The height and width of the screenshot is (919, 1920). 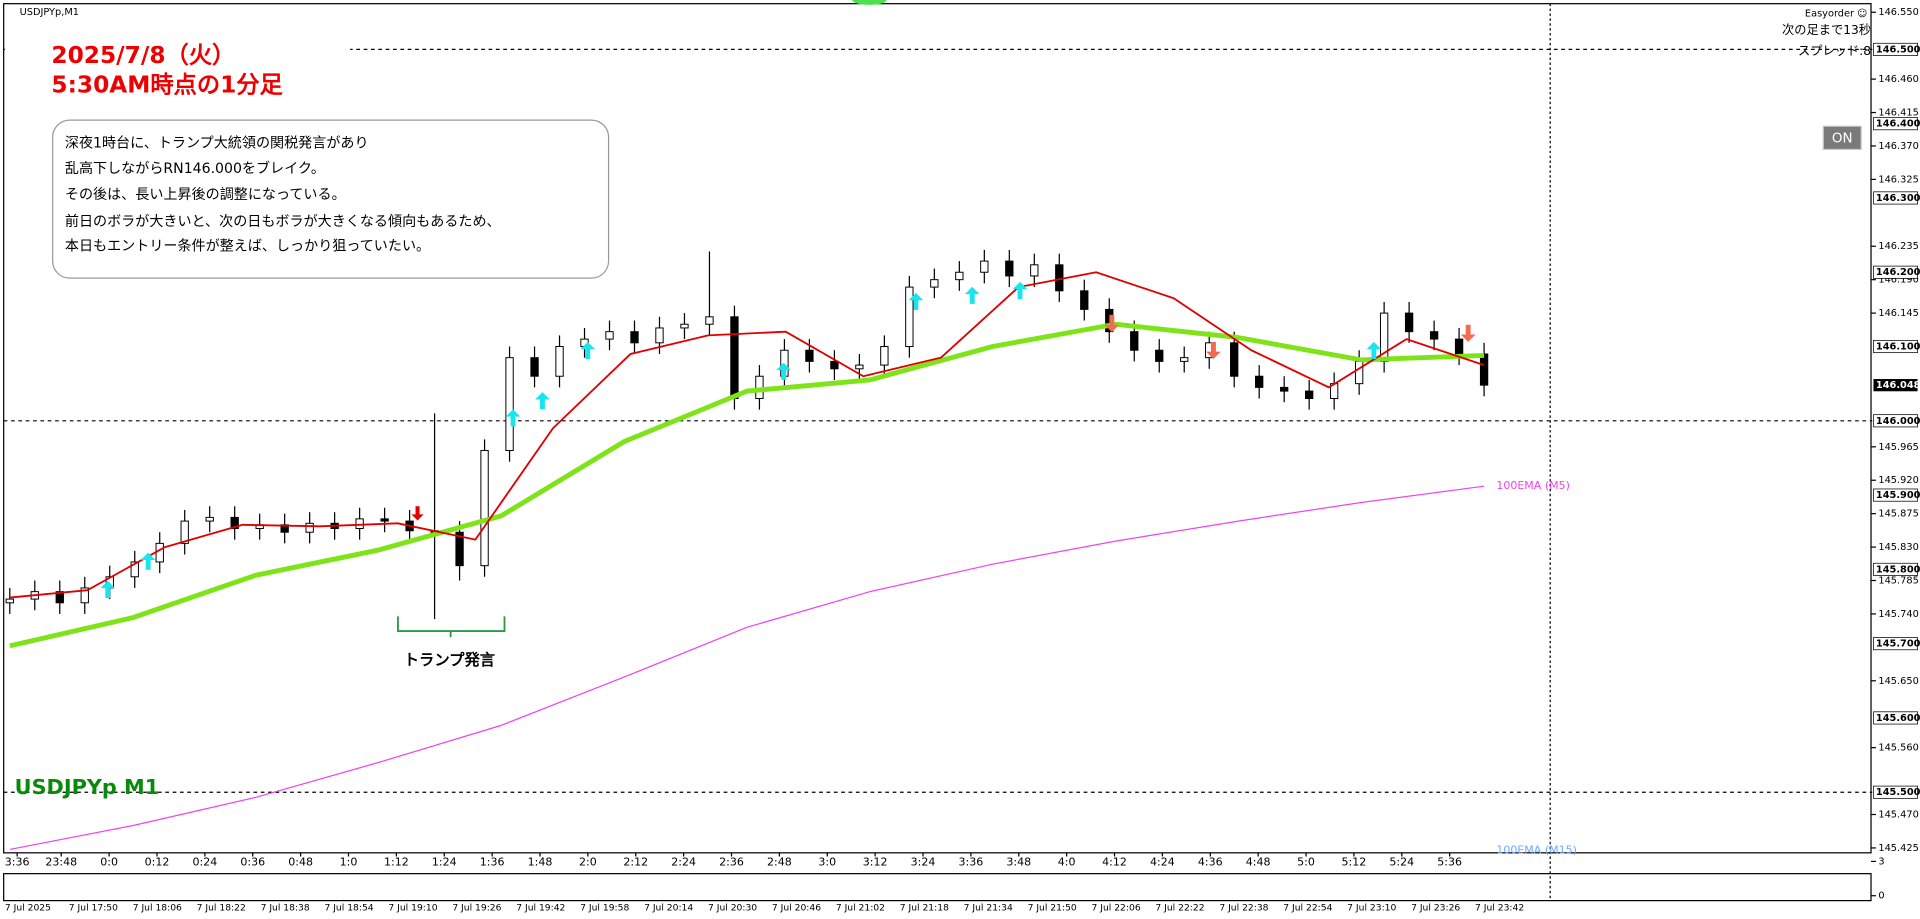 I want to click on level-label: 145.500, so click(x=1898, y=792).